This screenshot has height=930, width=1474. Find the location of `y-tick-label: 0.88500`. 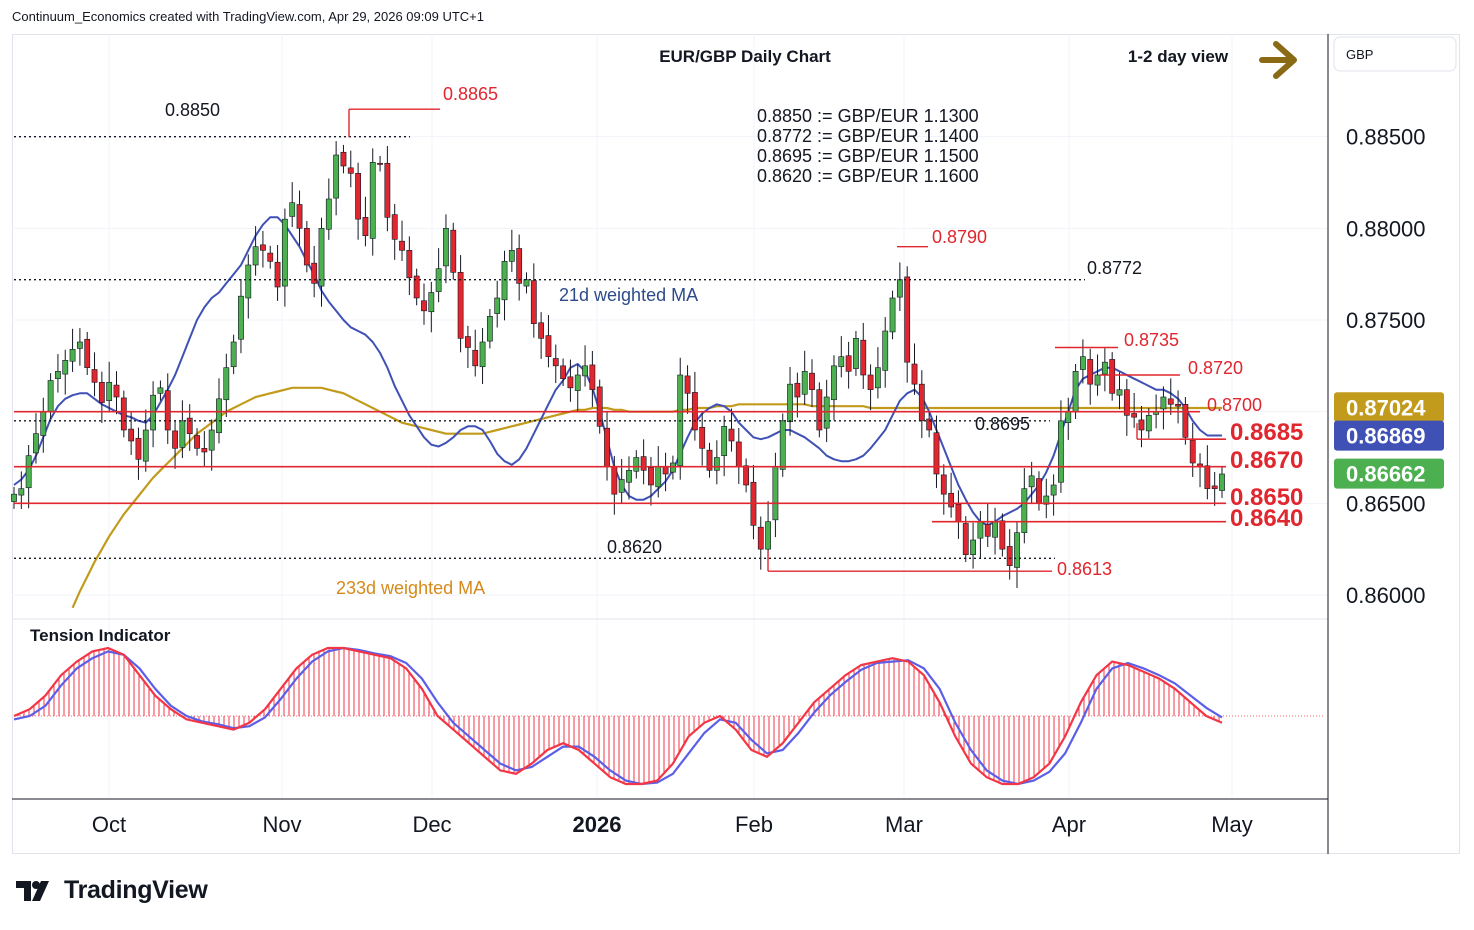

y-tick-label: 0.88500 is located at coordinates (1386, 137).